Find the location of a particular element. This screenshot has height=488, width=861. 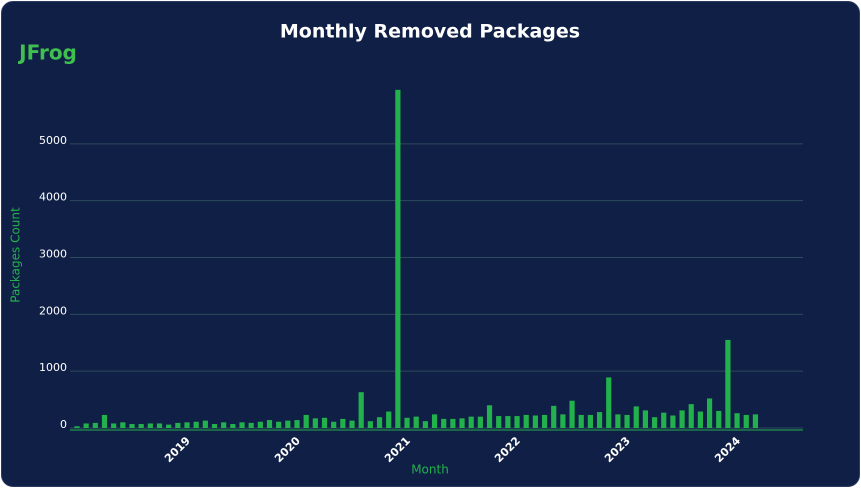

x-tick-label: 2022 is located at coordinates (507, 449).